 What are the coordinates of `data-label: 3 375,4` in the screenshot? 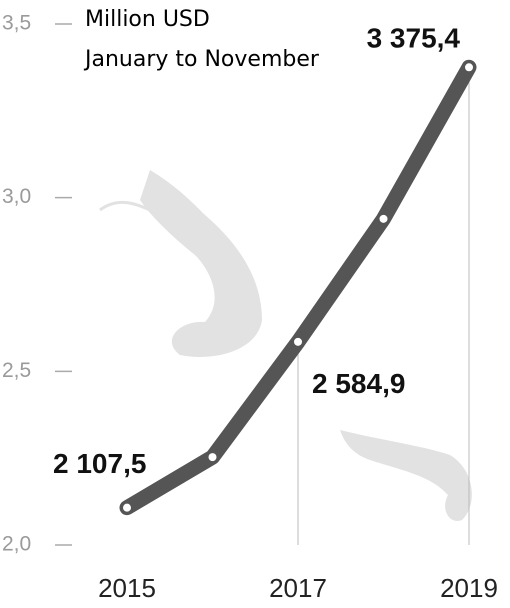 It's located at (414, 38).